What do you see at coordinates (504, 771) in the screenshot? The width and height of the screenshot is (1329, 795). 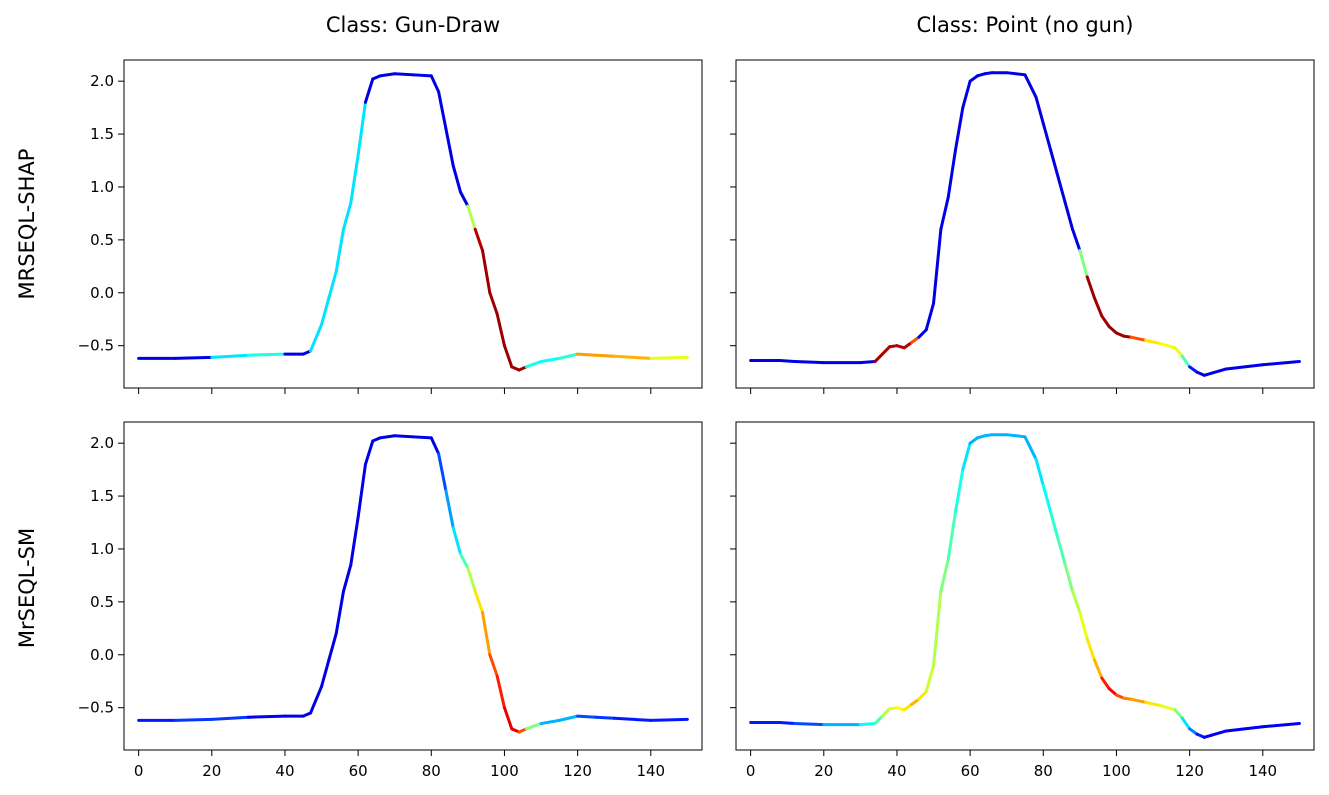 I see `x-tick-label: 100` at bounding box center [504, 771].